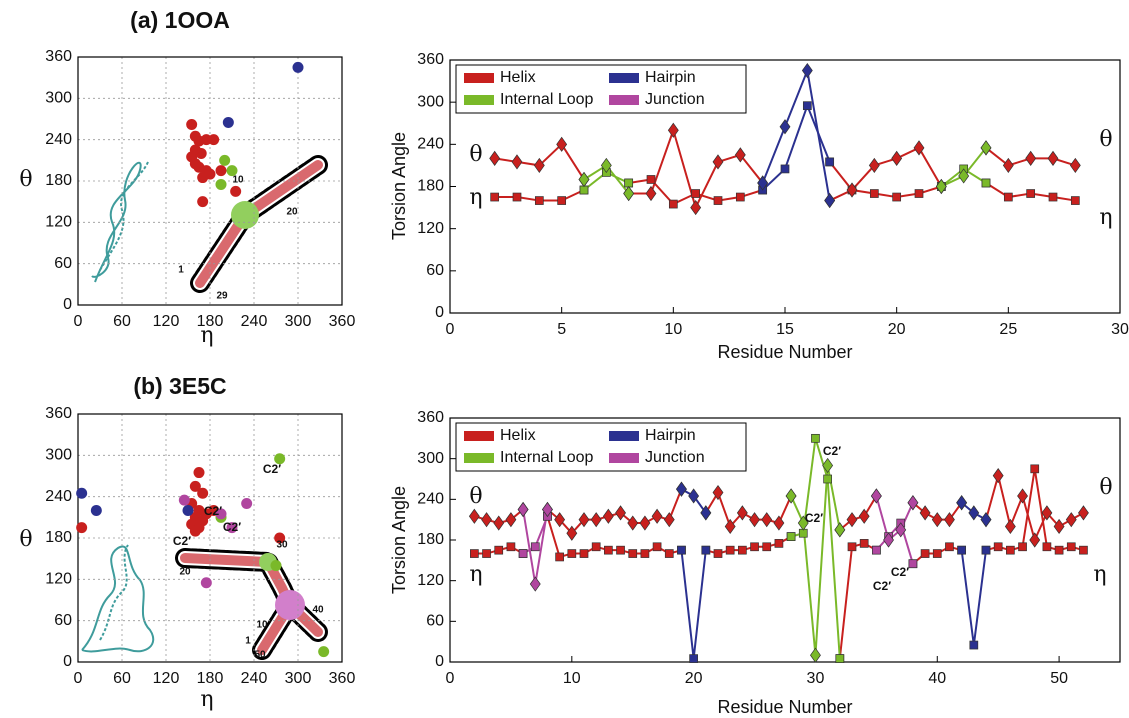  What do you see at coordinates (547, 99) in the screenshot?
I see `legend-label: Internal Loop` at bounding box center [547, 99].